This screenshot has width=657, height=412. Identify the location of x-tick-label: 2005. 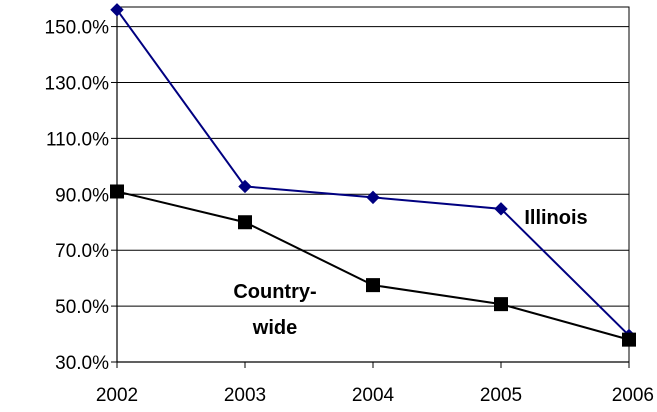
(501, 395).